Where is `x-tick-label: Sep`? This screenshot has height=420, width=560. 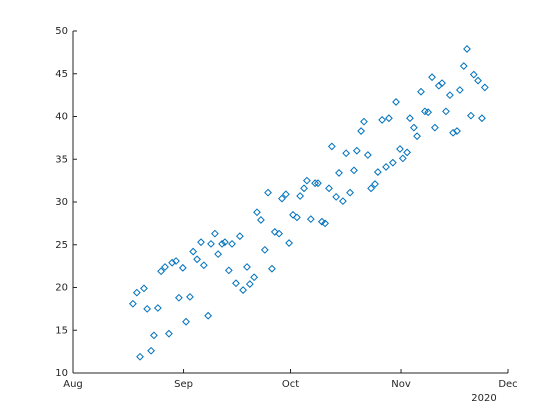 x-tick-label: Sep is located at coordinates (183, 384).